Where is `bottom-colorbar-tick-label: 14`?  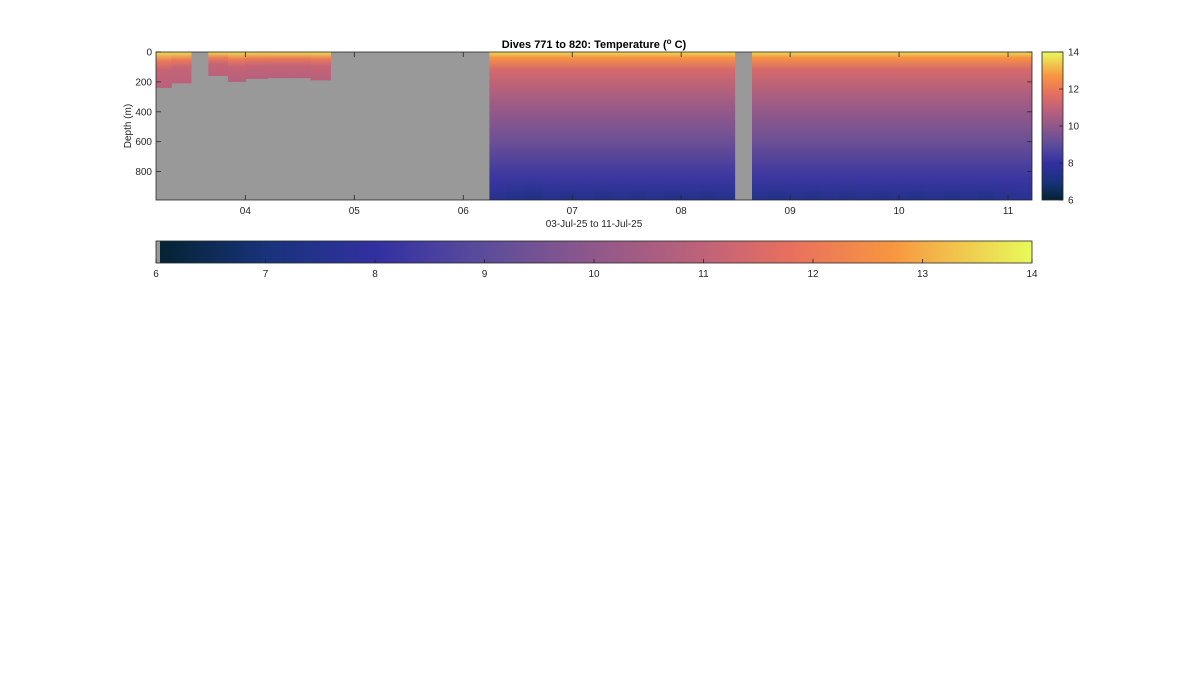
bottom-colorbar-tick-label: 14 is located at coordinates (1032, 274).